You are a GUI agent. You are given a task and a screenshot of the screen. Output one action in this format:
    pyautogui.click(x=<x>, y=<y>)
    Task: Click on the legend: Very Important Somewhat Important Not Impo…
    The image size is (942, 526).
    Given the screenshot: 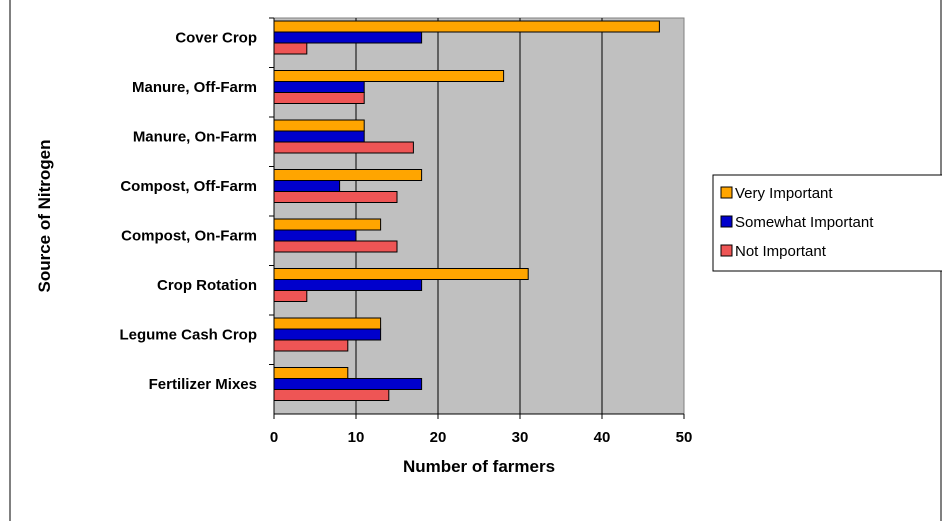 What is the action you would take?
    pyautogui.click(x=827, y=223)
    